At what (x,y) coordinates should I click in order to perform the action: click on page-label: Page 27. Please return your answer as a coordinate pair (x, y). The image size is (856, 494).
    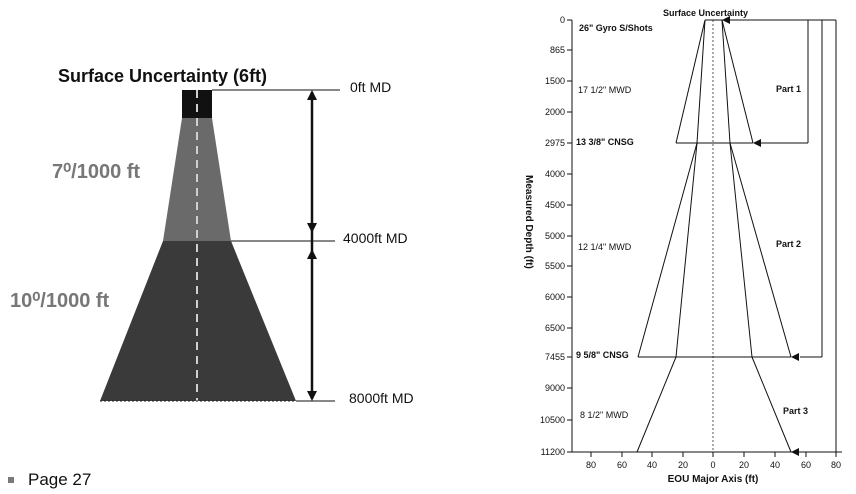
    Looking at the image, I should click on (60, 479).